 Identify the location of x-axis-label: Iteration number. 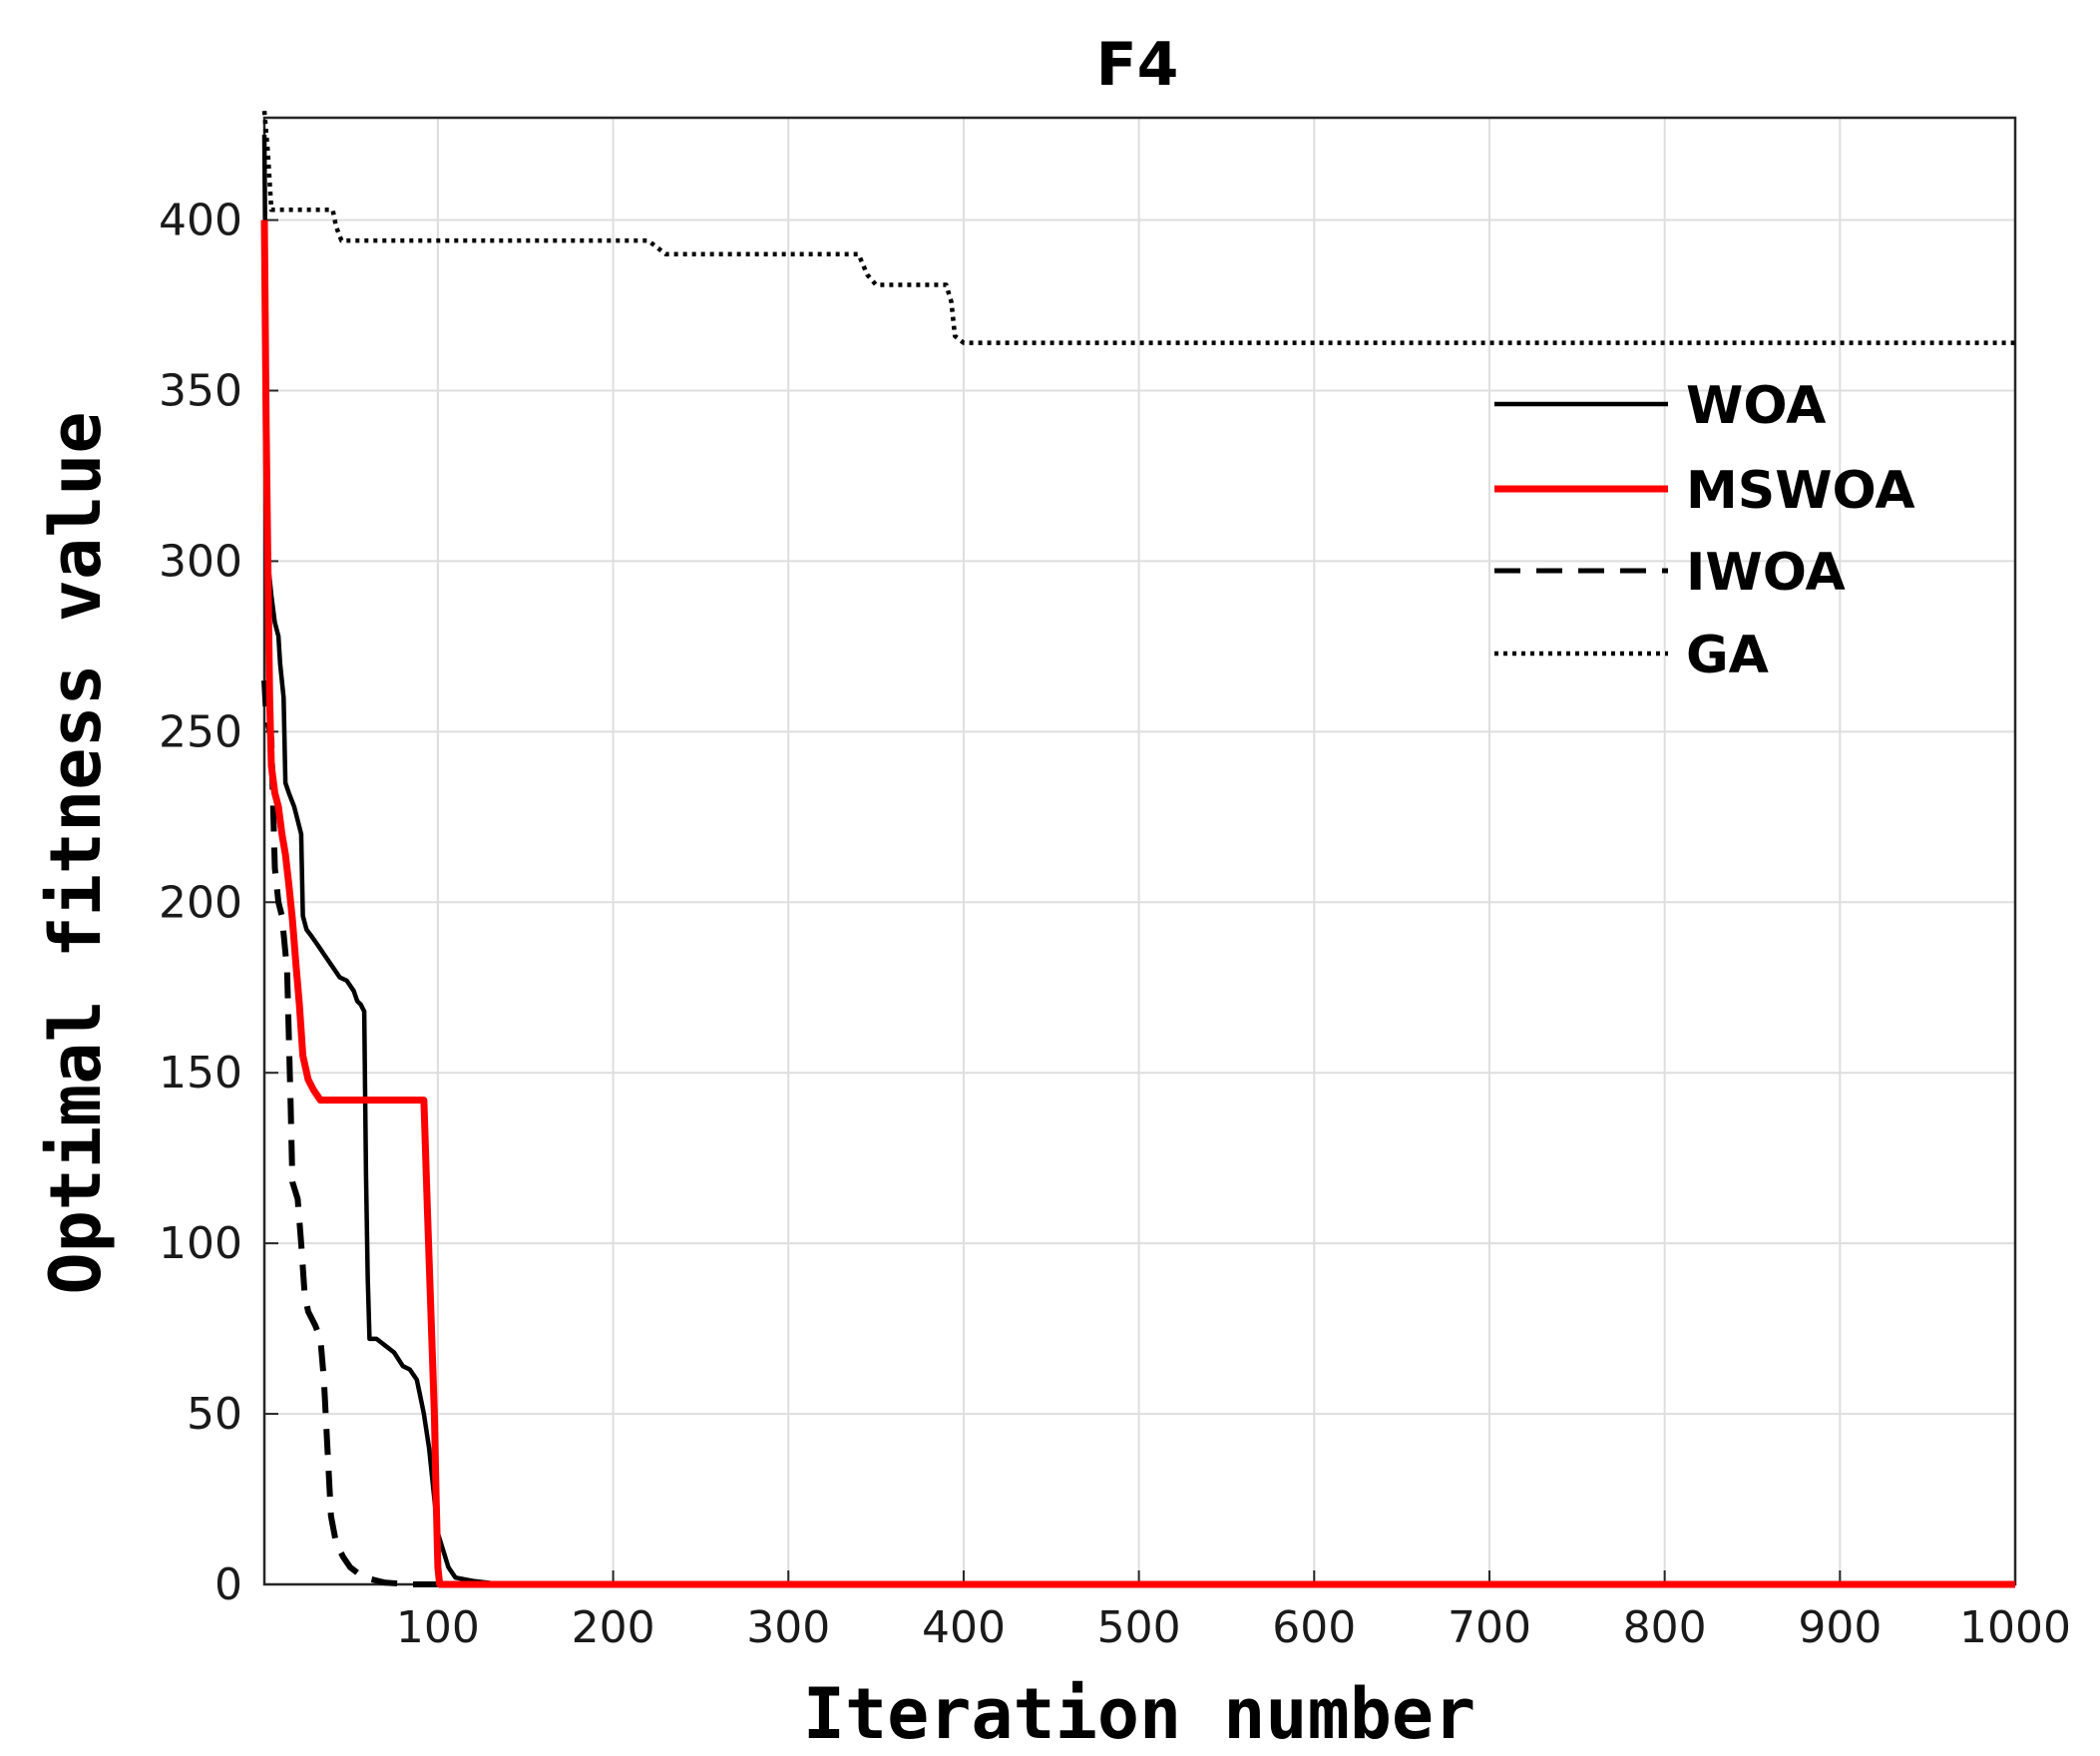
(1139, 1714).